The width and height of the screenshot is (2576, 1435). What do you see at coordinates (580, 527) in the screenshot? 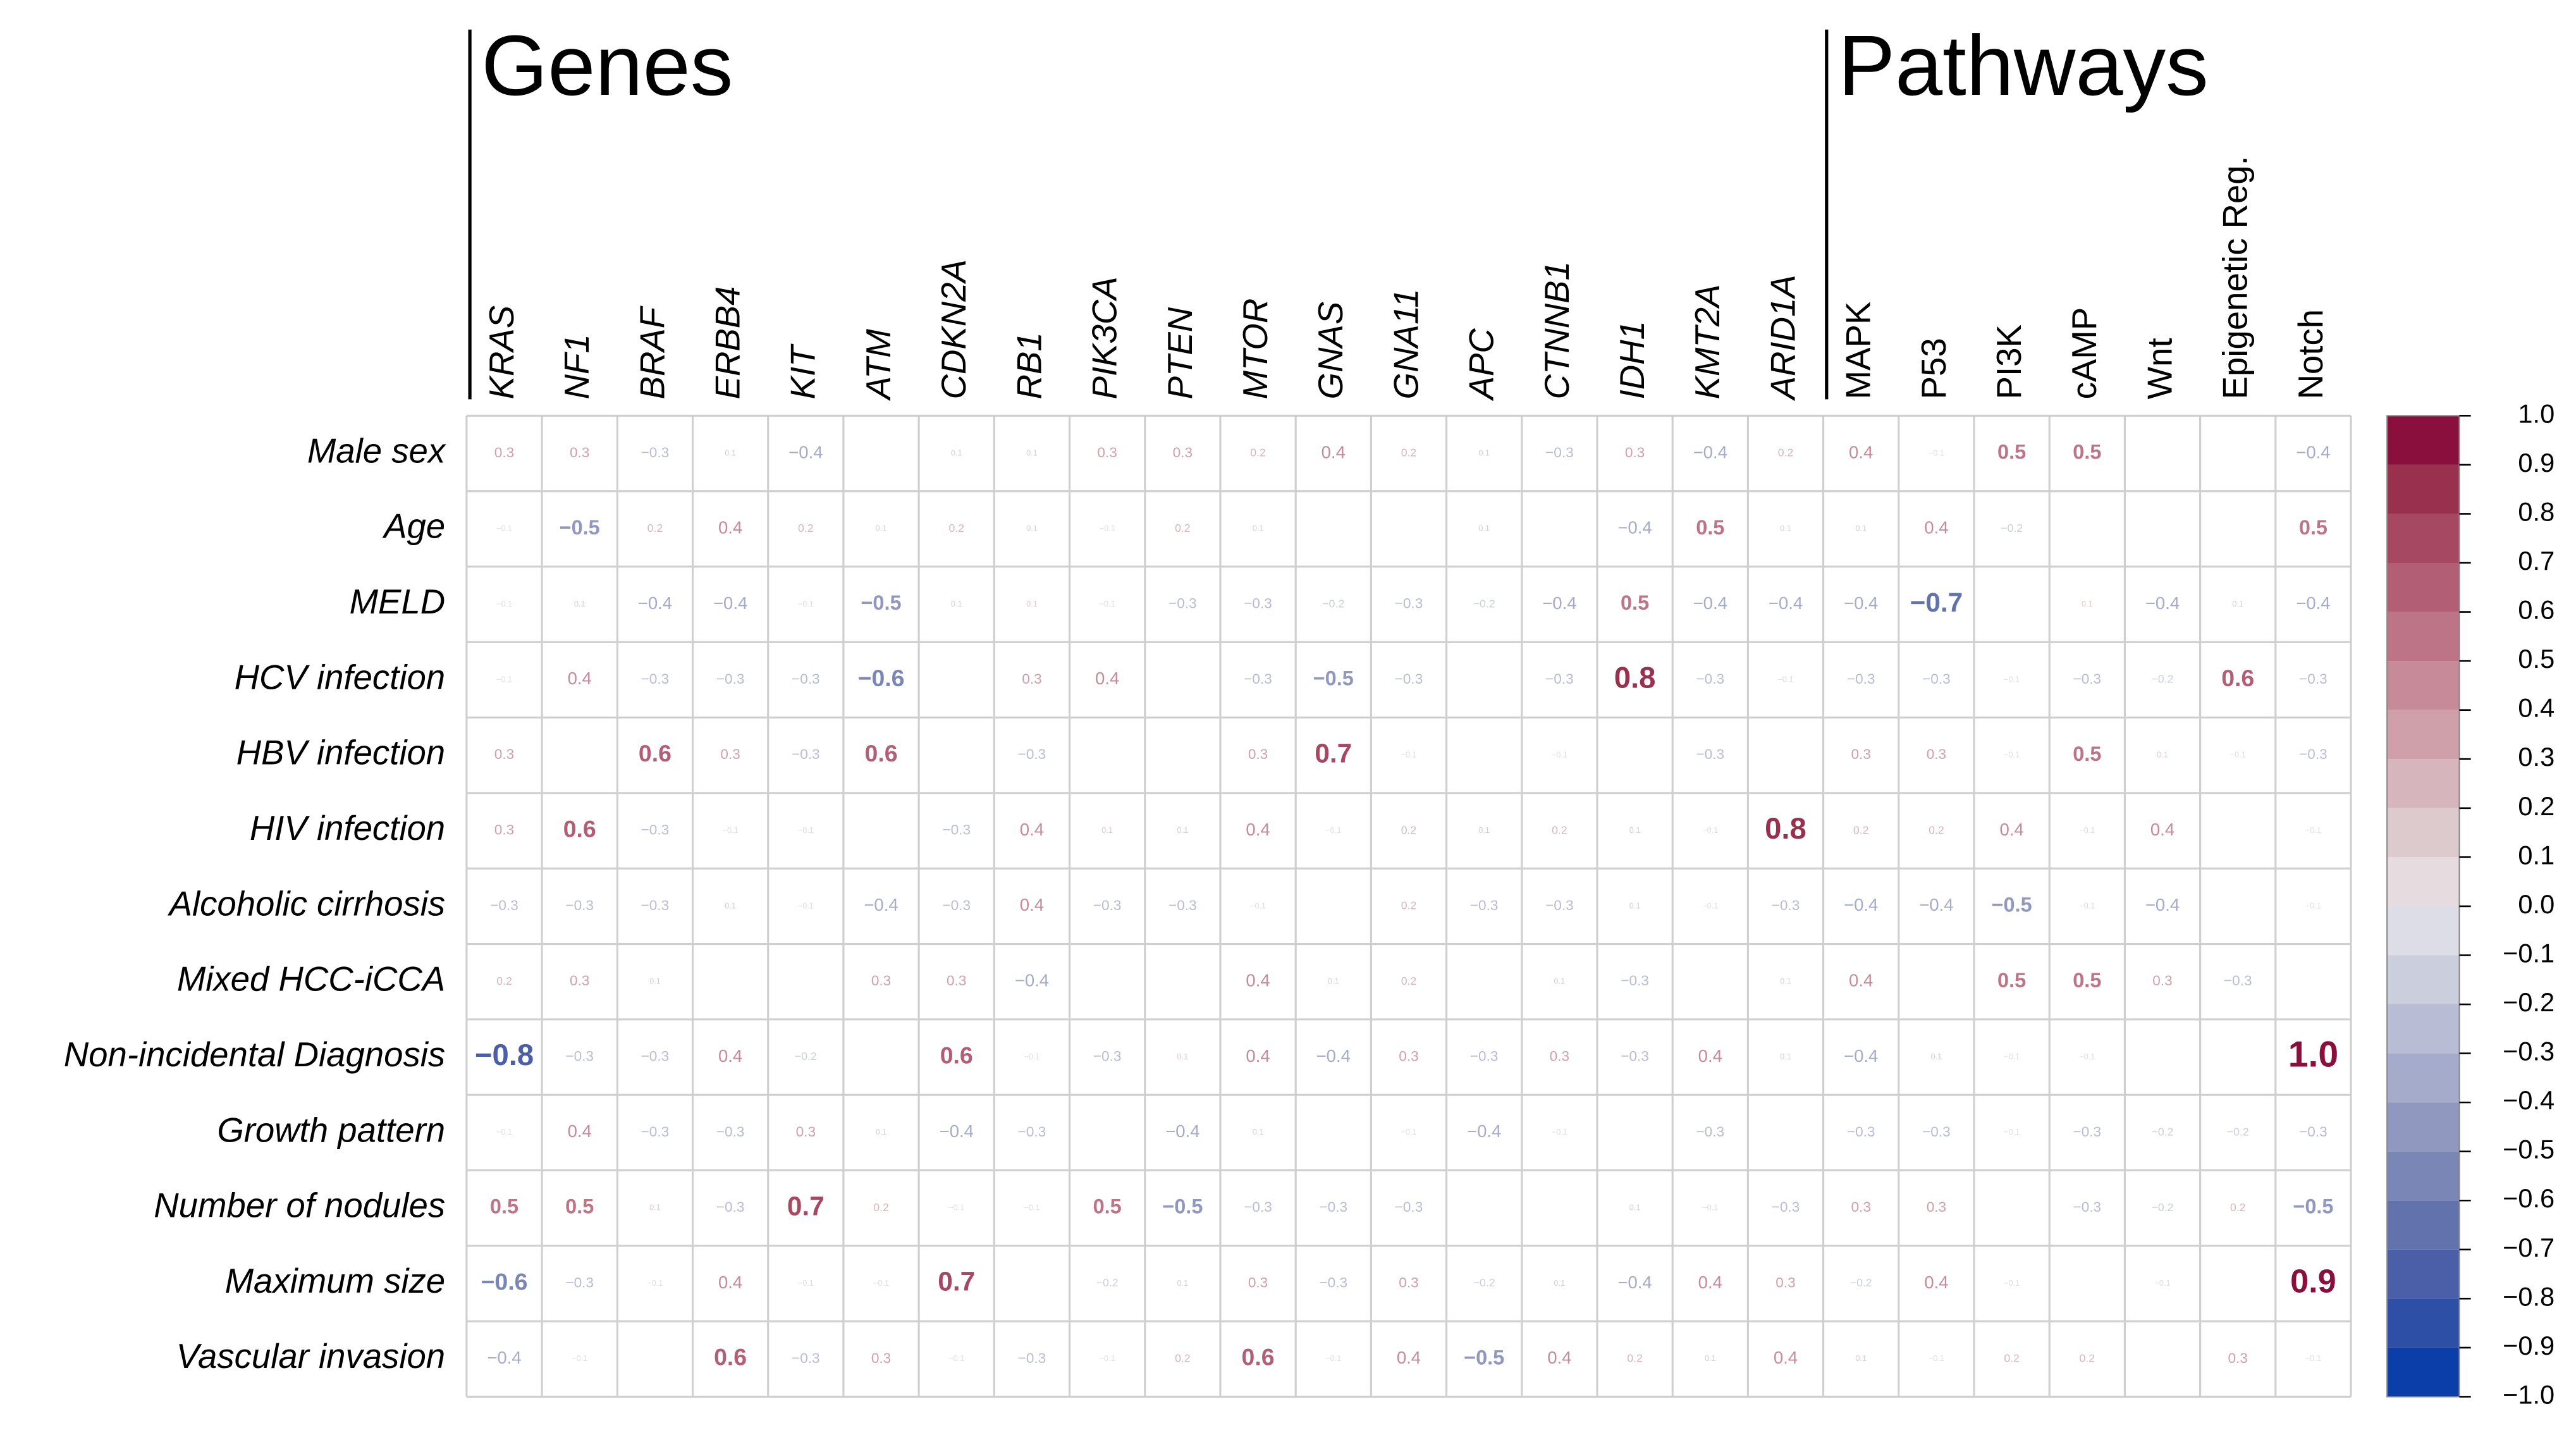
I see `cell-value: −0.5` at bounding box center [580, 527].